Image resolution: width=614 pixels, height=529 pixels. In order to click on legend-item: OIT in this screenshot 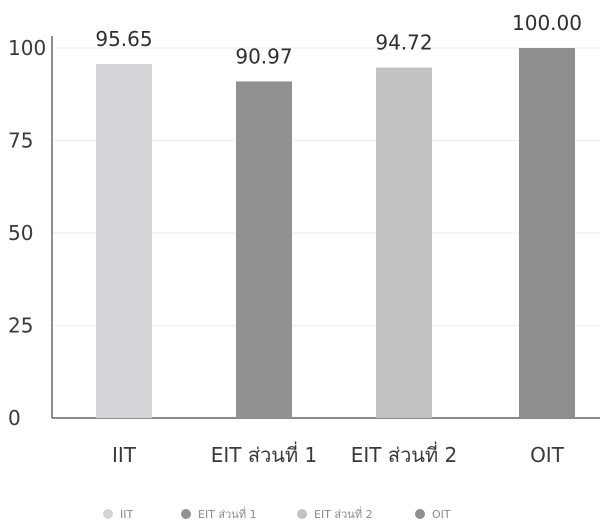, I will do `click(433, 514)`.